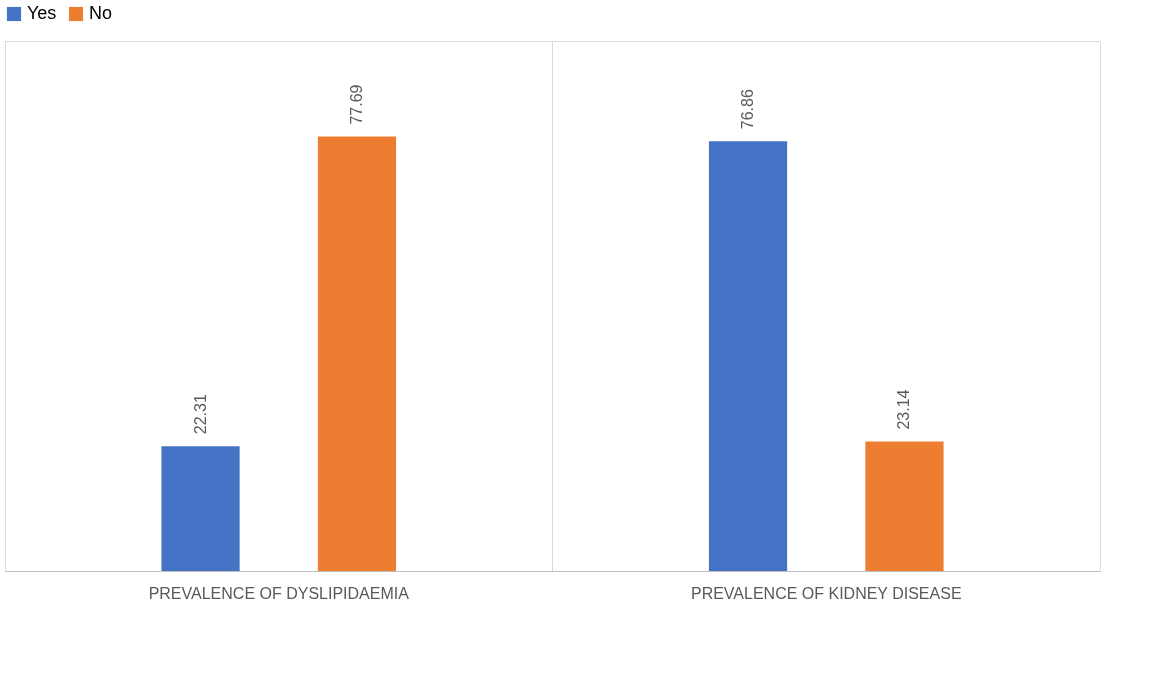 This screenshot has width=1150, height=677. I want to click on legend-label: No, so click(101, 13).